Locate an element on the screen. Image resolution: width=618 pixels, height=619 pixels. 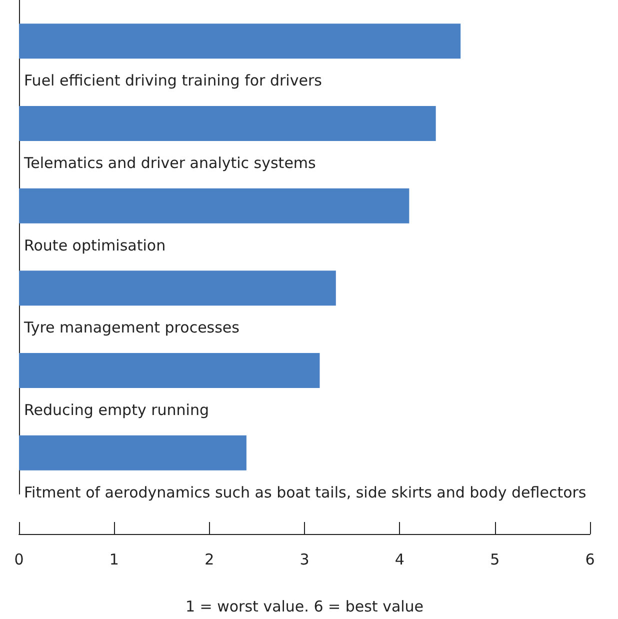
y-tick-label: Reducing empty running is located at coordinates (116, 410).